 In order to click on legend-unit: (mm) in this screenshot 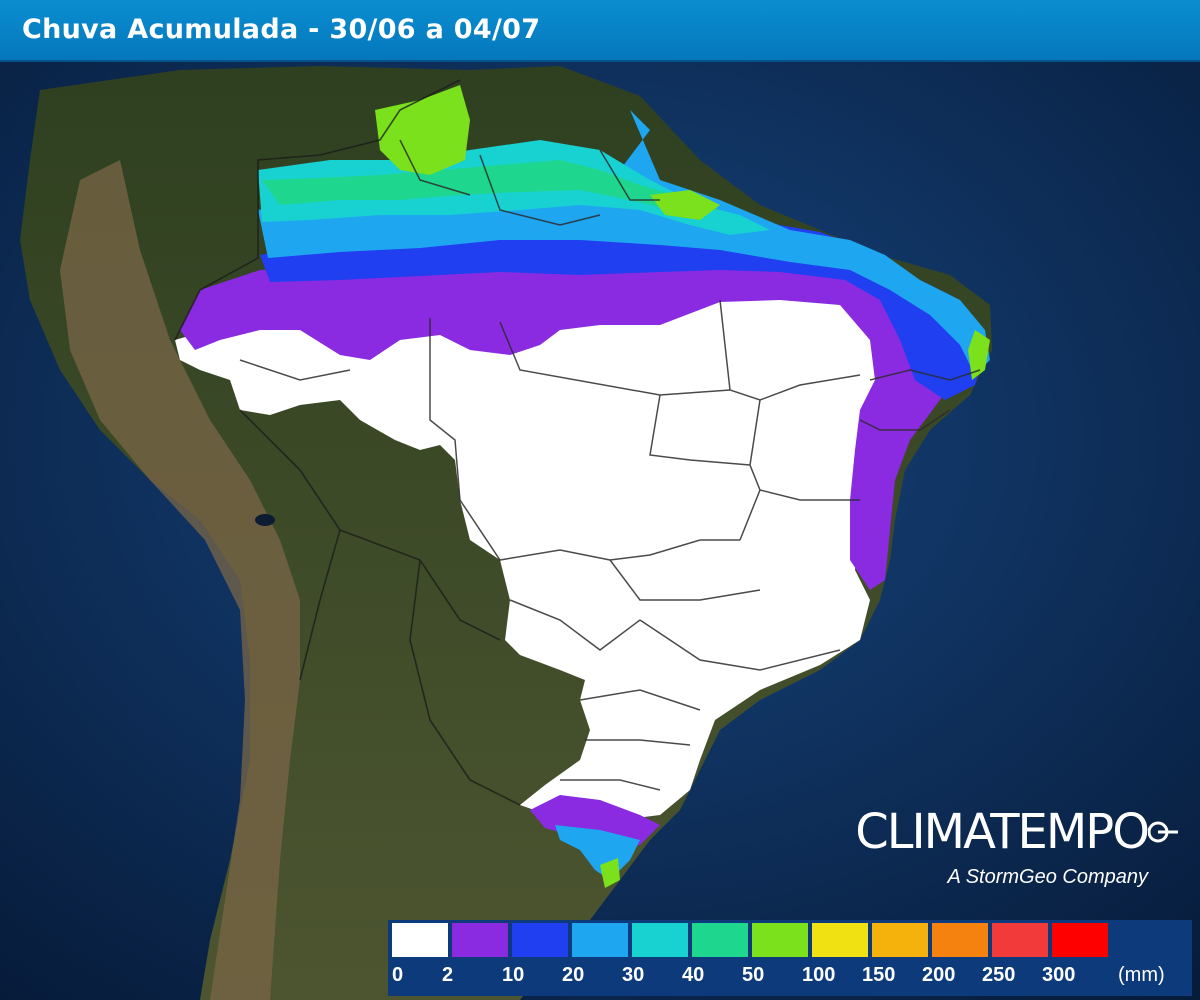, I will do `click(1141, 975)`.